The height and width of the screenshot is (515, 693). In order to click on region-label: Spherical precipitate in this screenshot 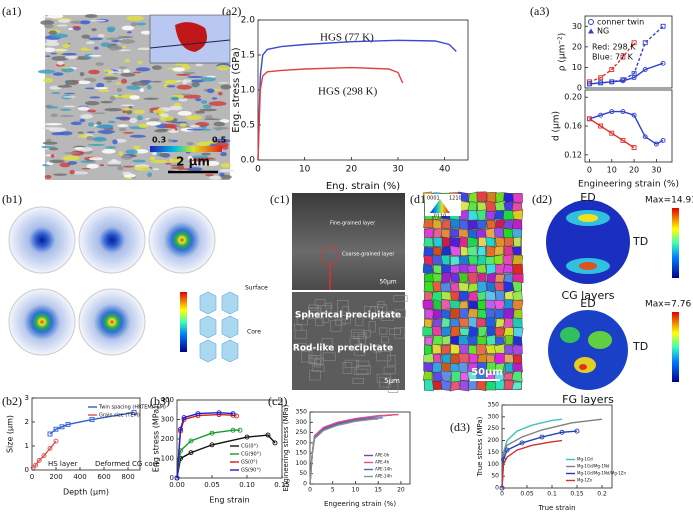, I will do `click(348, 316)`.